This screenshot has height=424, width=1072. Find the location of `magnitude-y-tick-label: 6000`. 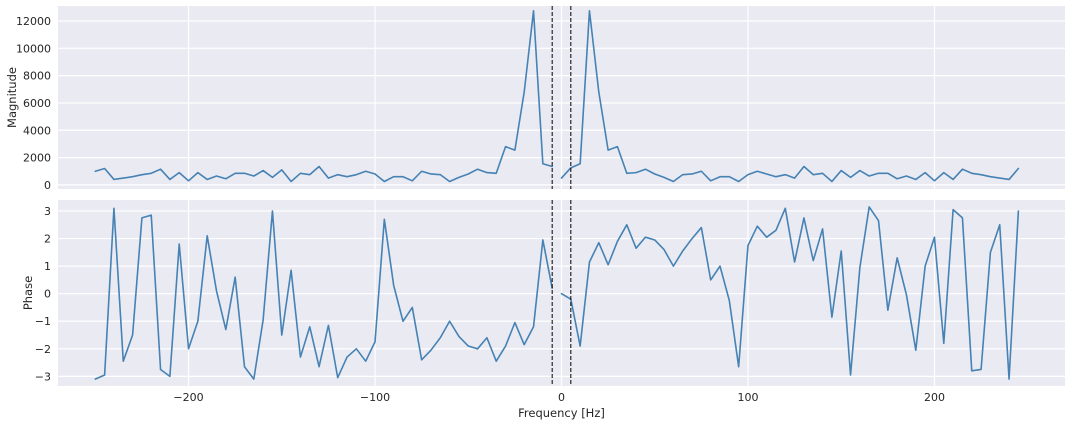

magnitude-y-tick-label: 6000 is located at coordinates (37, 103).